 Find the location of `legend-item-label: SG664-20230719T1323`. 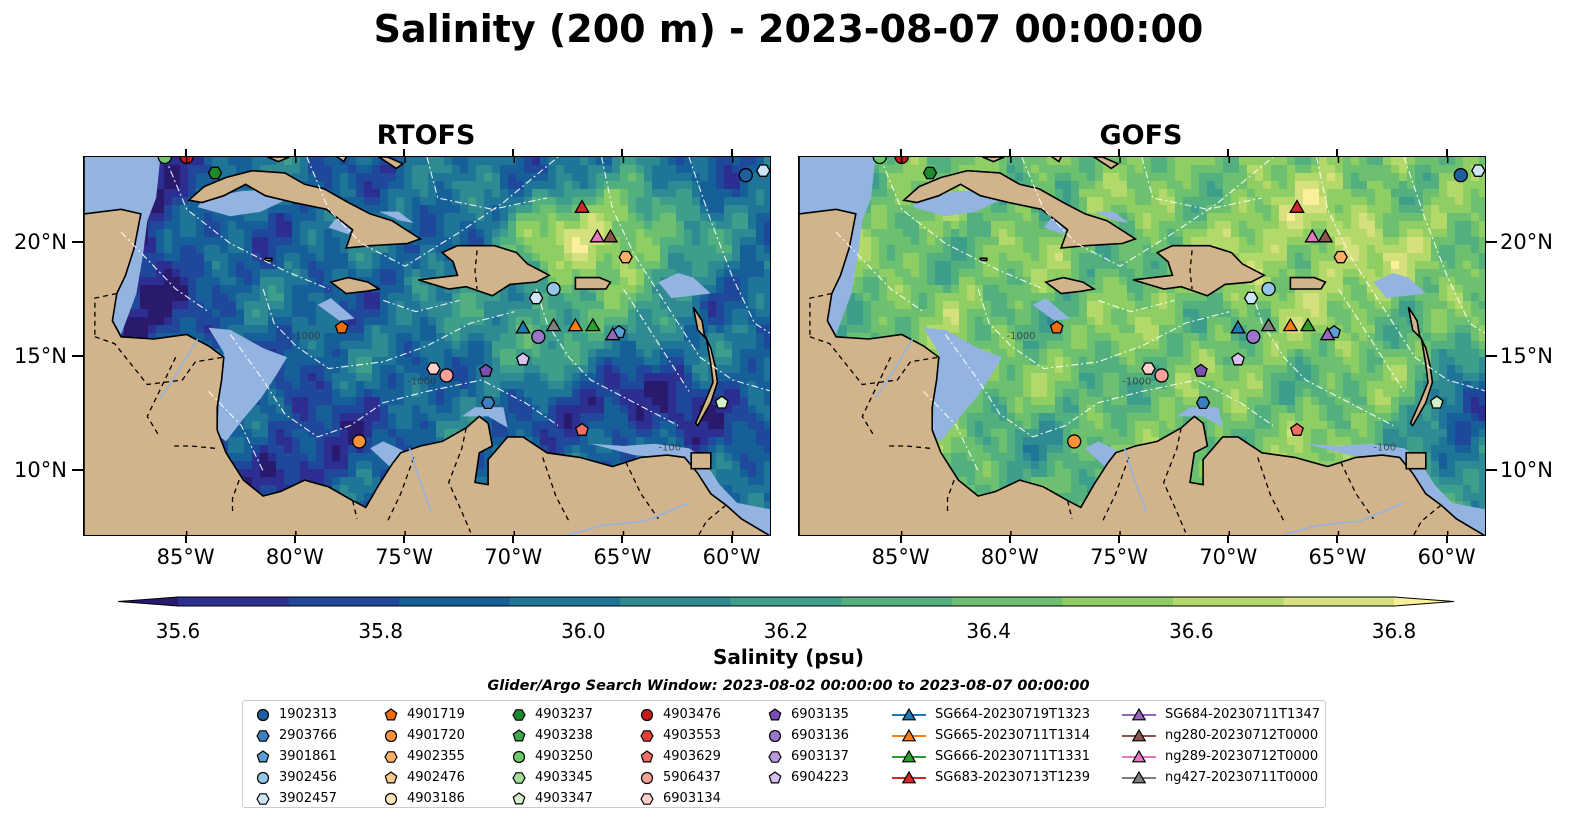

legend-item-label: SG664-20230719T1323 is located at coordinates (1013, 714).